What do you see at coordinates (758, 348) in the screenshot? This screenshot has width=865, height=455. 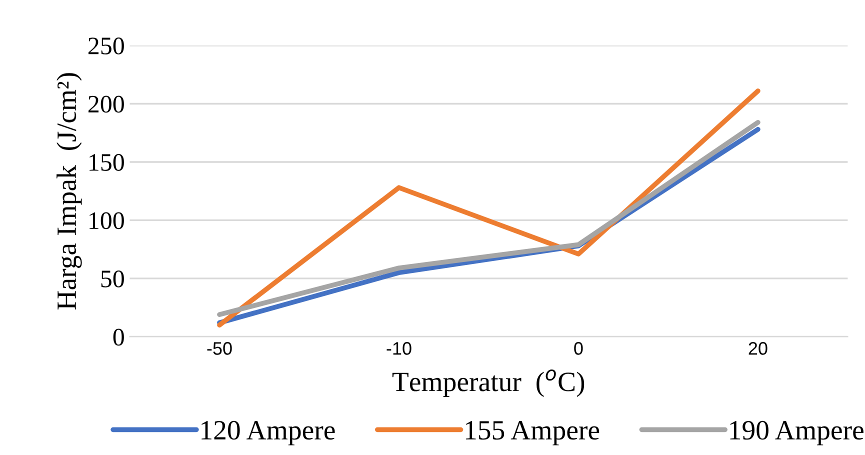 I see `x-tick-label: 20` at bounding box center [758, 348].